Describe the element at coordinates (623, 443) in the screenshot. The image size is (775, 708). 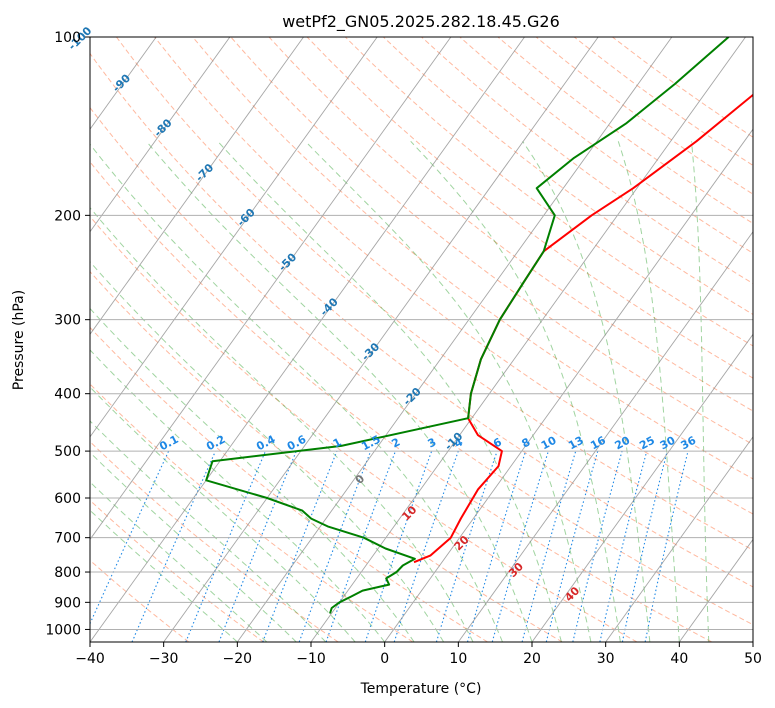
I see `mixing-ratio-label: 20` at that location.